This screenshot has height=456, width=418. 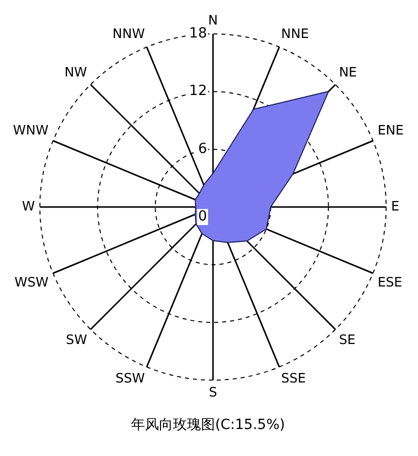 What do you see at coordinates (30, 130) in the screenshot?
I see `spoke-label: WNW` at bounding box center [30, 130].